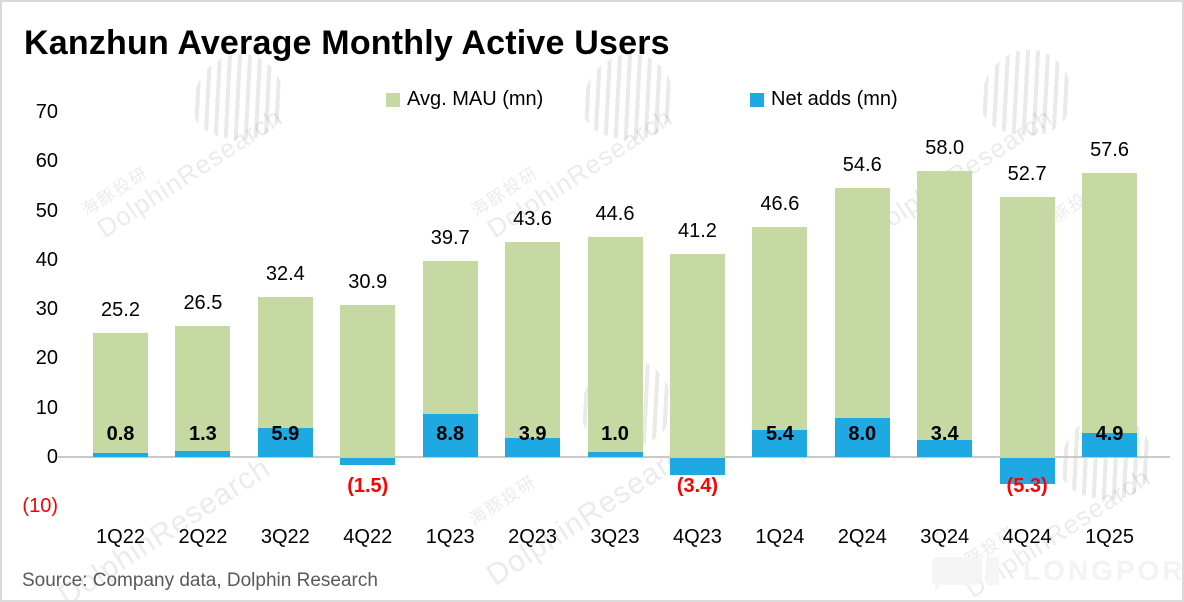 The image size is (1184, 602). I want to click on netadds-bar-3Q22, so click(285, 442).